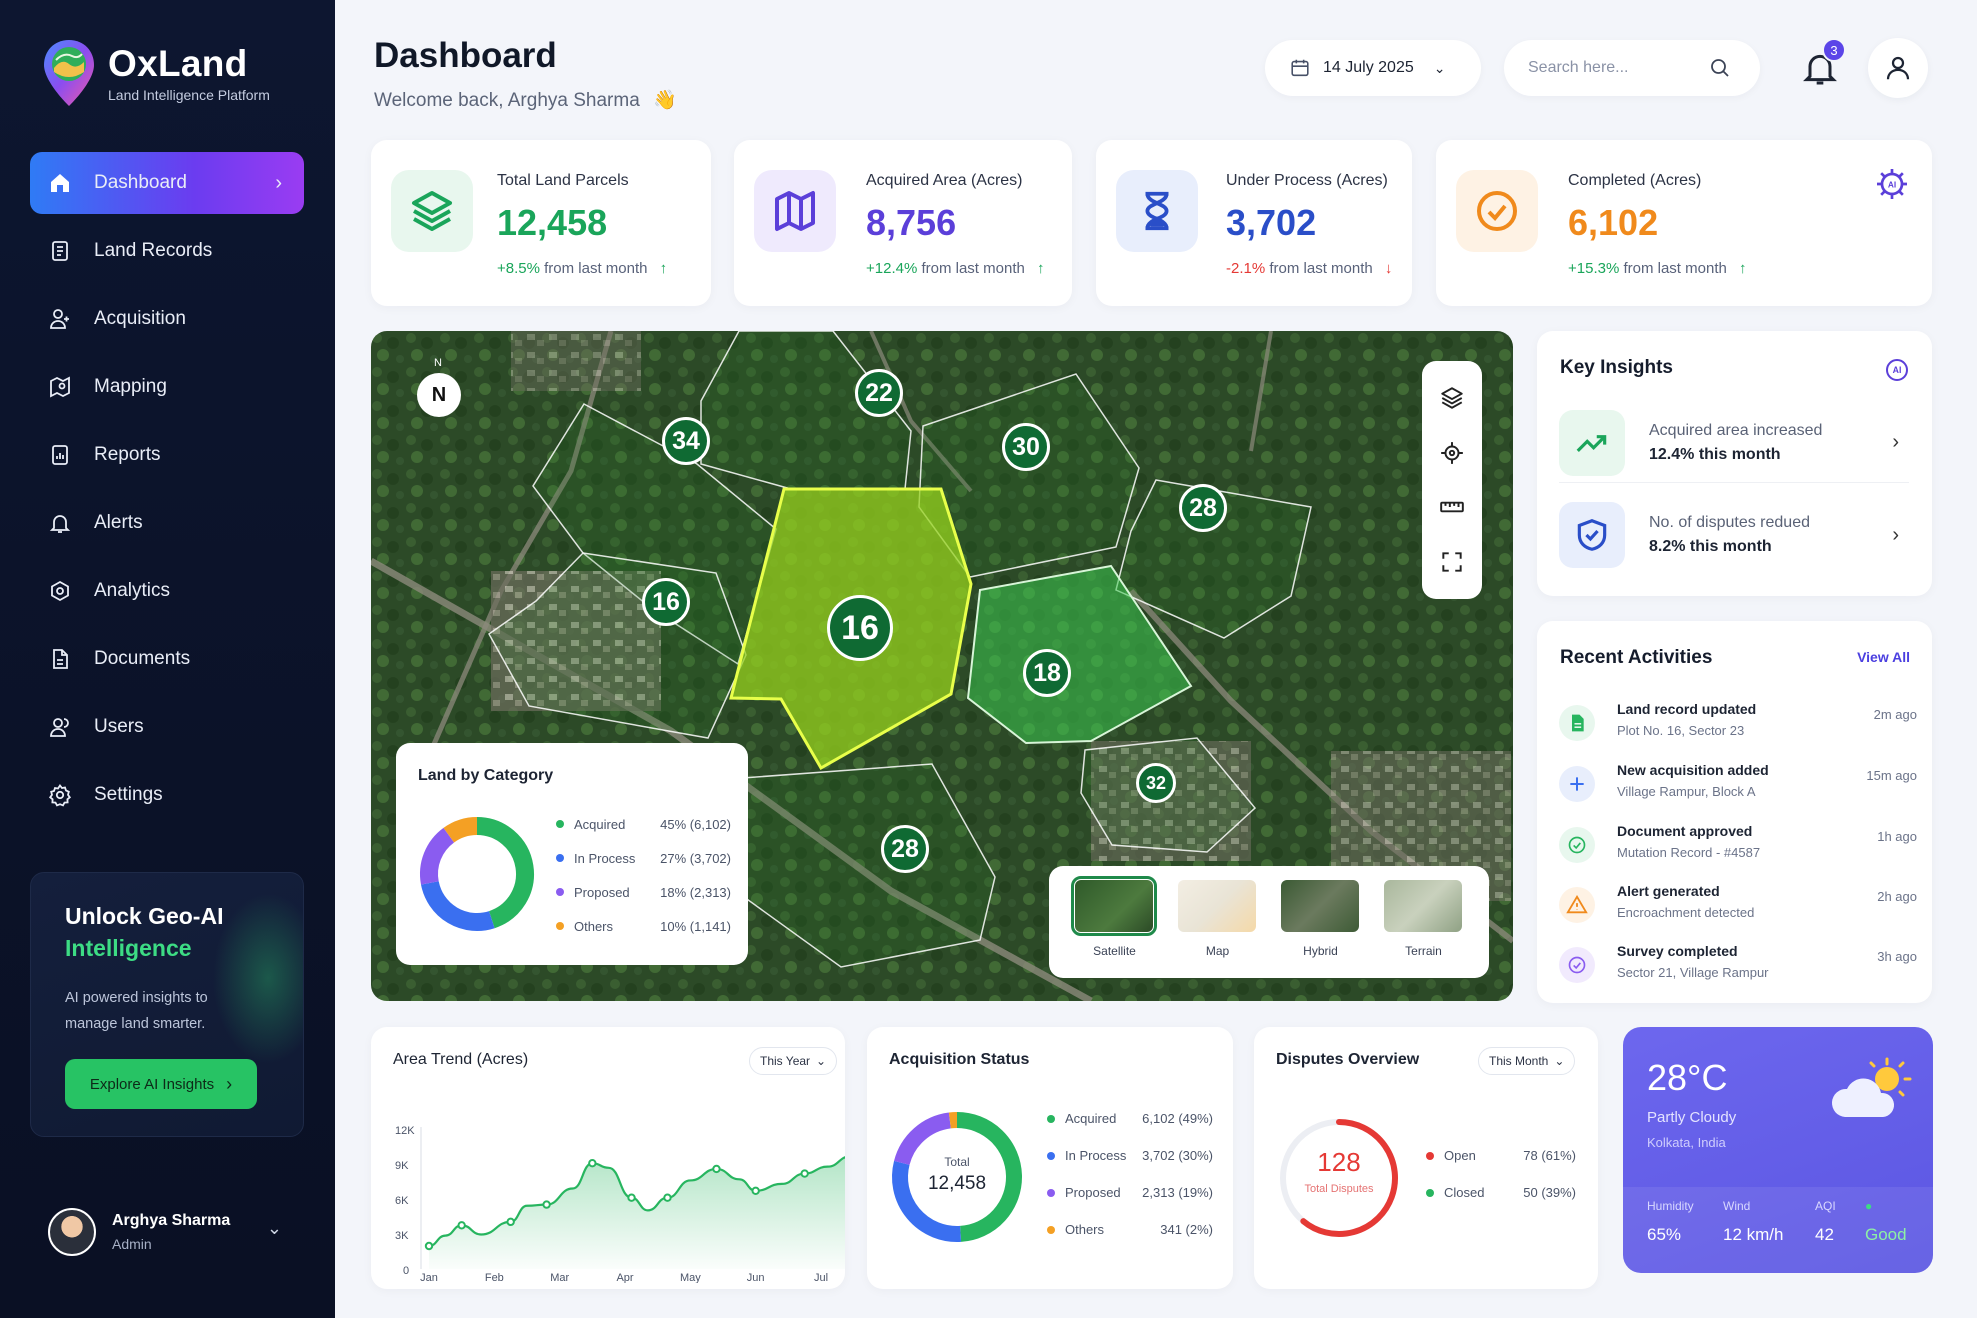  Describe the element at coordinates (1883, 657) in the screenshot. I see `view-all-link: View All` at that location.